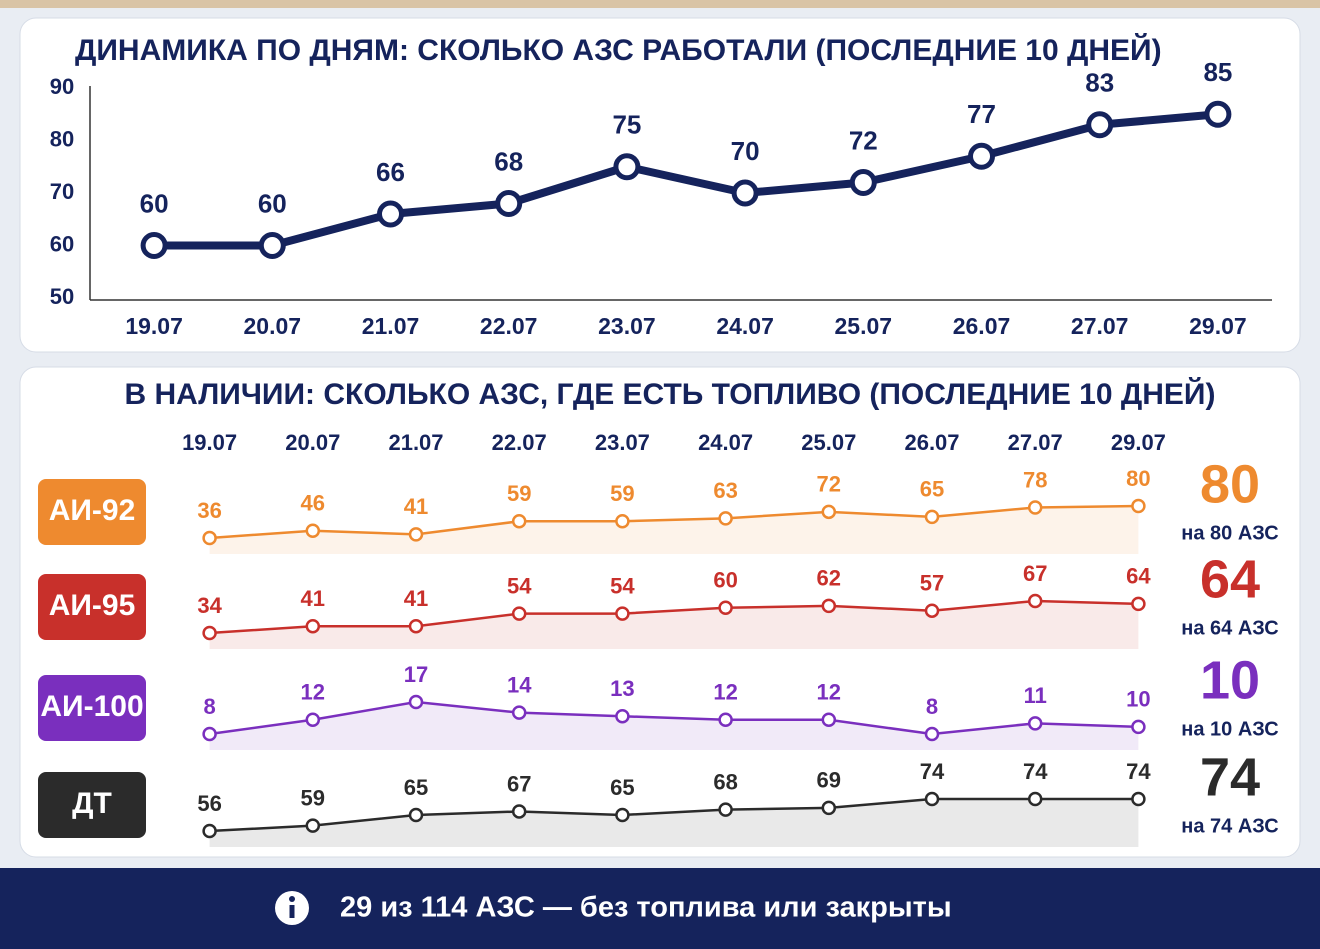 This screenshot has height=949, width=1320. I want to click on summary-value: 80, so click(1230, 484).